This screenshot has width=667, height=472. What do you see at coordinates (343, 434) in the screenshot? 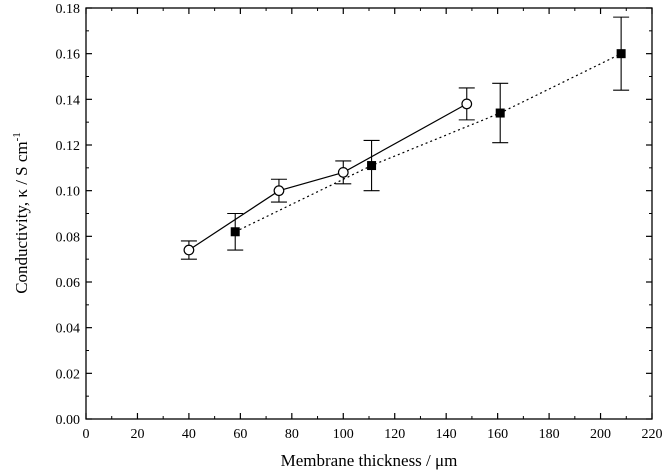
I see `x-tick-label: 100` at bounding box center [343, 434].